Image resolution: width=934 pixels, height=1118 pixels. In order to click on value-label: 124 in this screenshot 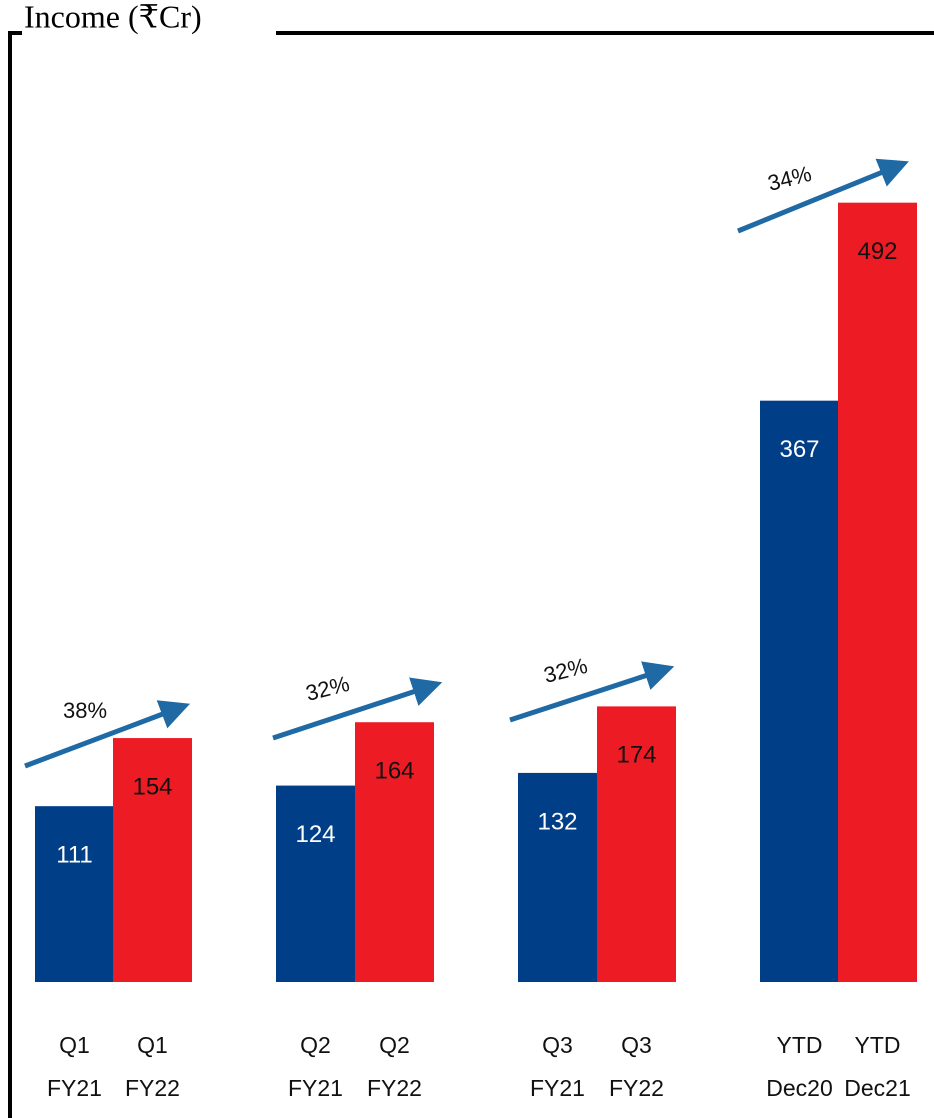, I will do `click(315, 834)`.